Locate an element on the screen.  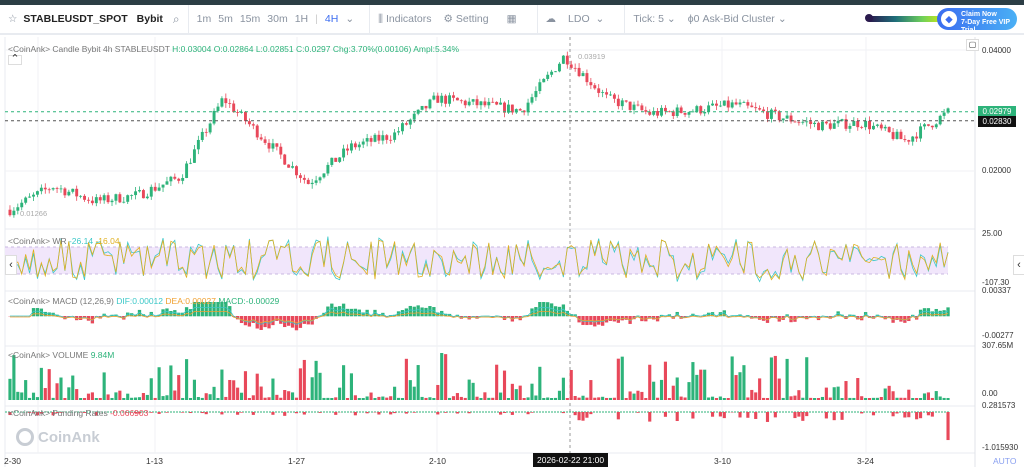
indicators-icon: ⫼ is located at coordinates (380, 18).